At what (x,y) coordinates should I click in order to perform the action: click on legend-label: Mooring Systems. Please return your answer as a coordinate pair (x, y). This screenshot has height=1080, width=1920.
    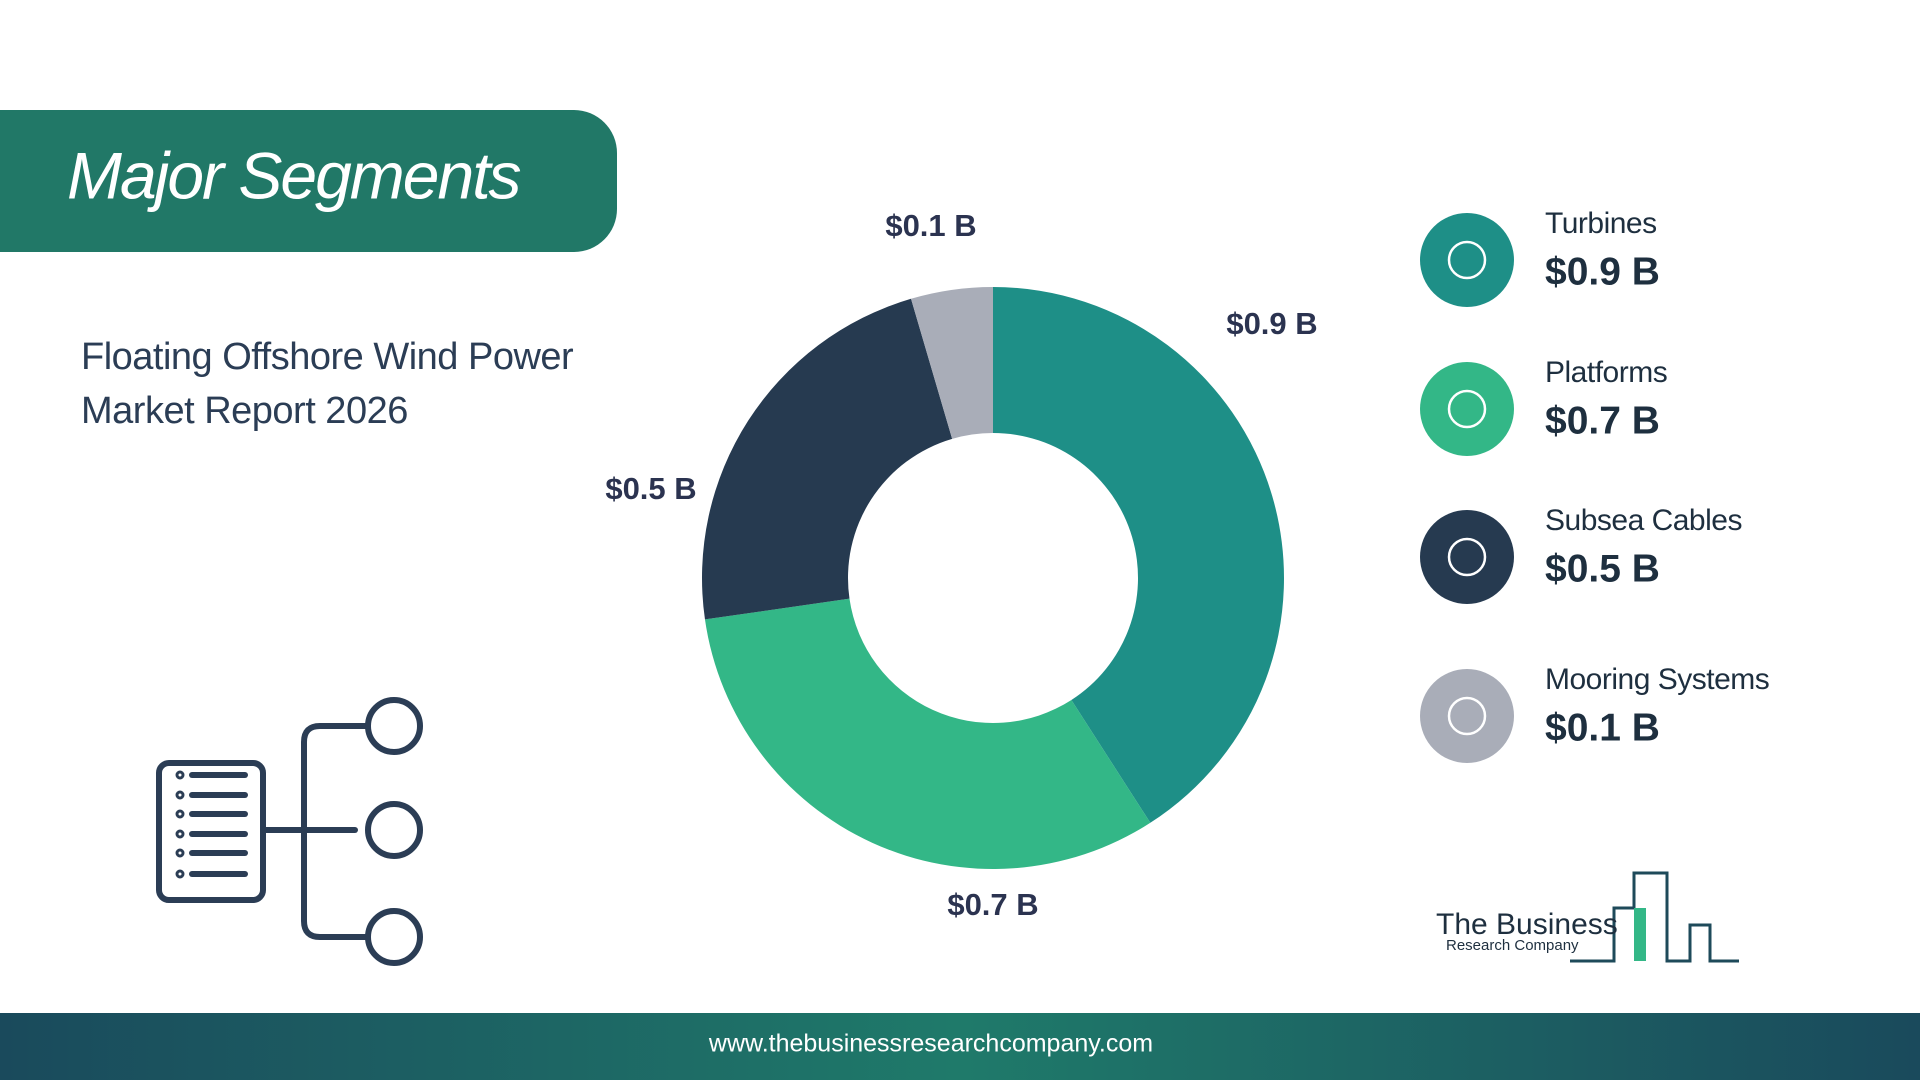
    Looking at the image, I should click on (1657, 679).